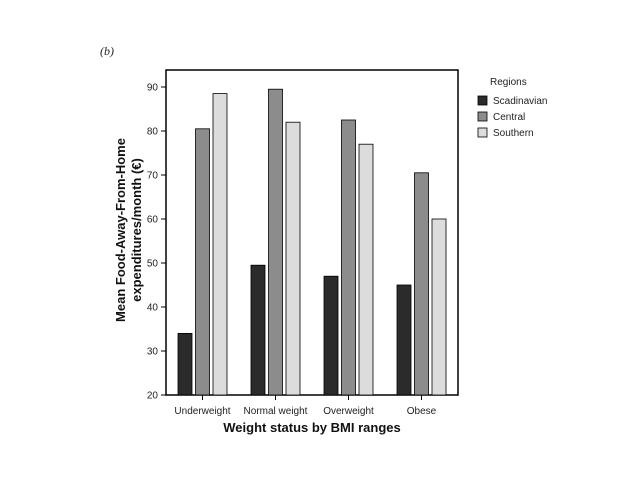  What do you see at coordinates (153, 264) in the screenshot?
I see `y-tick-label: 50` at bounding box center [153, 264].